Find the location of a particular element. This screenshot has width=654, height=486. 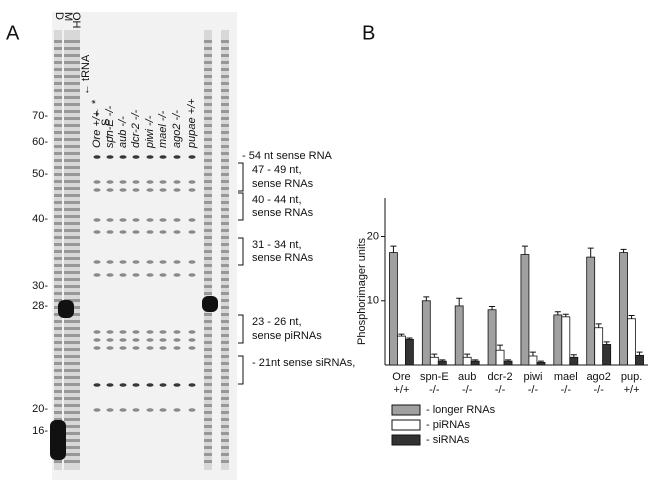

lane-label: spn-E -/- is located at coordinates (110, 126).